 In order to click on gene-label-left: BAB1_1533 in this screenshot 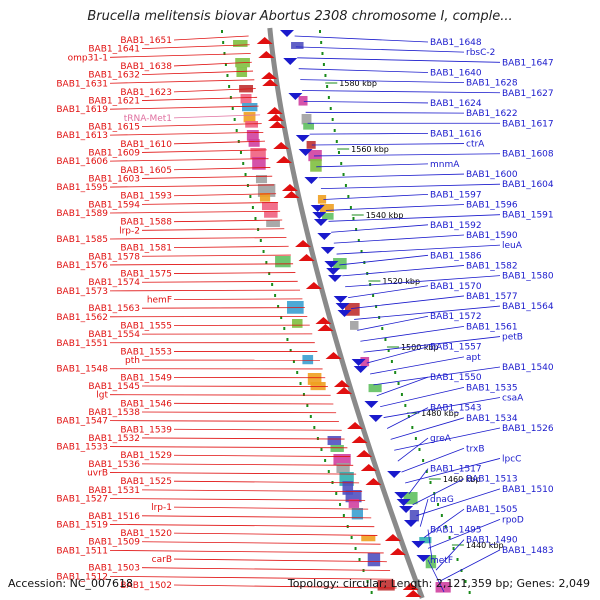, I will do `click(82, 448)`.